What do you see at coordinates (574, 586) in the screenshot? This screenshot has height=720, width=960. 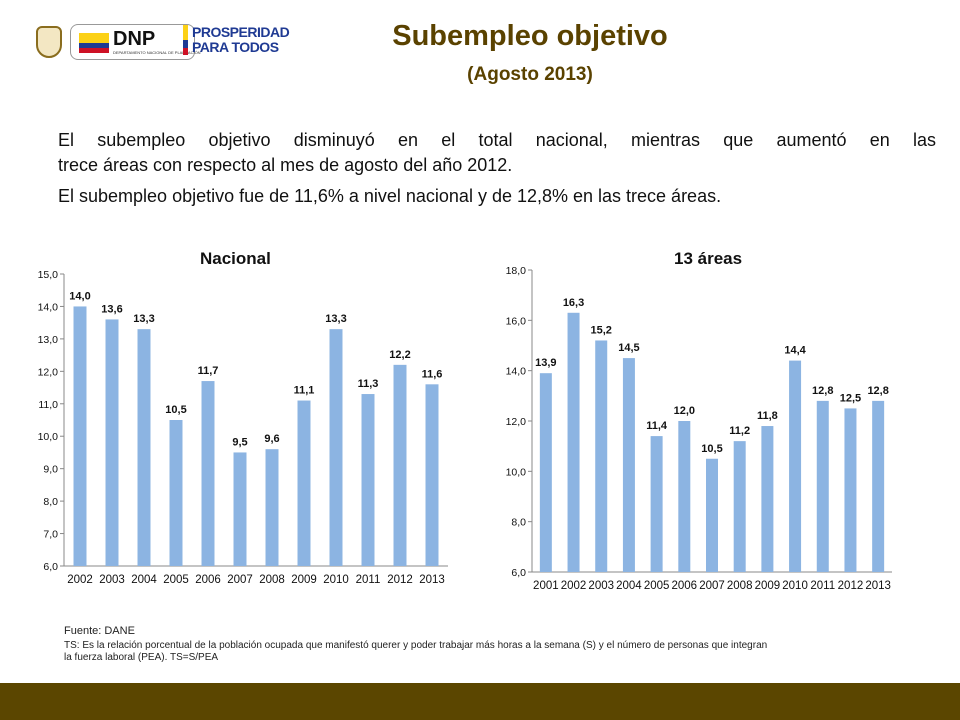 I see `areas-category-label: 2002` at bounding box center [574, 586].